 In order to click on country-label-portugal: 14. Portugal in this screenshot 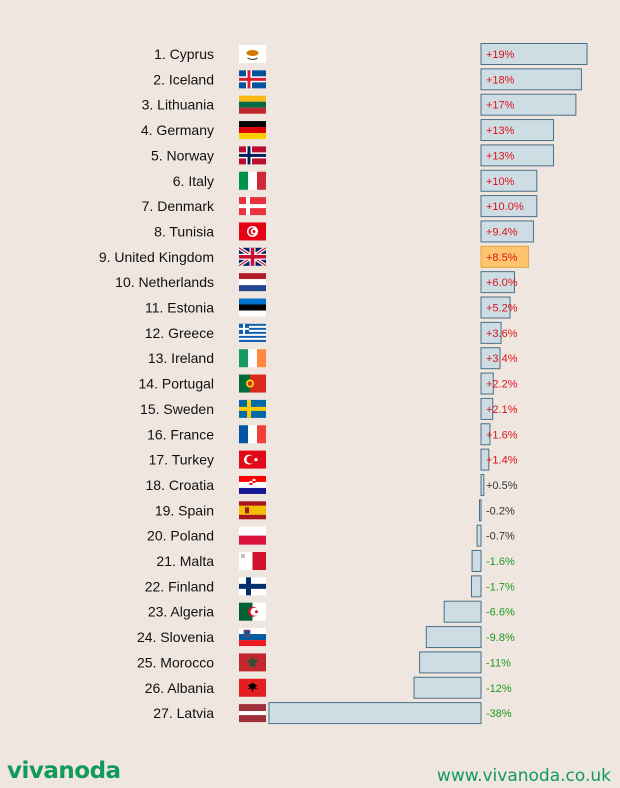, I will do `click(177, 384)`.